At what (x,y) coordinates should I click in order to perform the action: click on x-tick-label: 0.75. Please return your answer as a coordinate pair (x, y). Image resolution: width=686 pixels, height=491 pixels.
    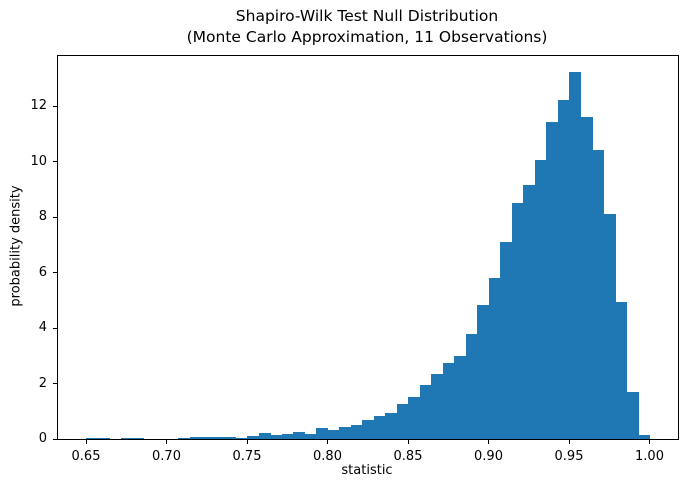
    Looking at the image, I should click on (247, 456).